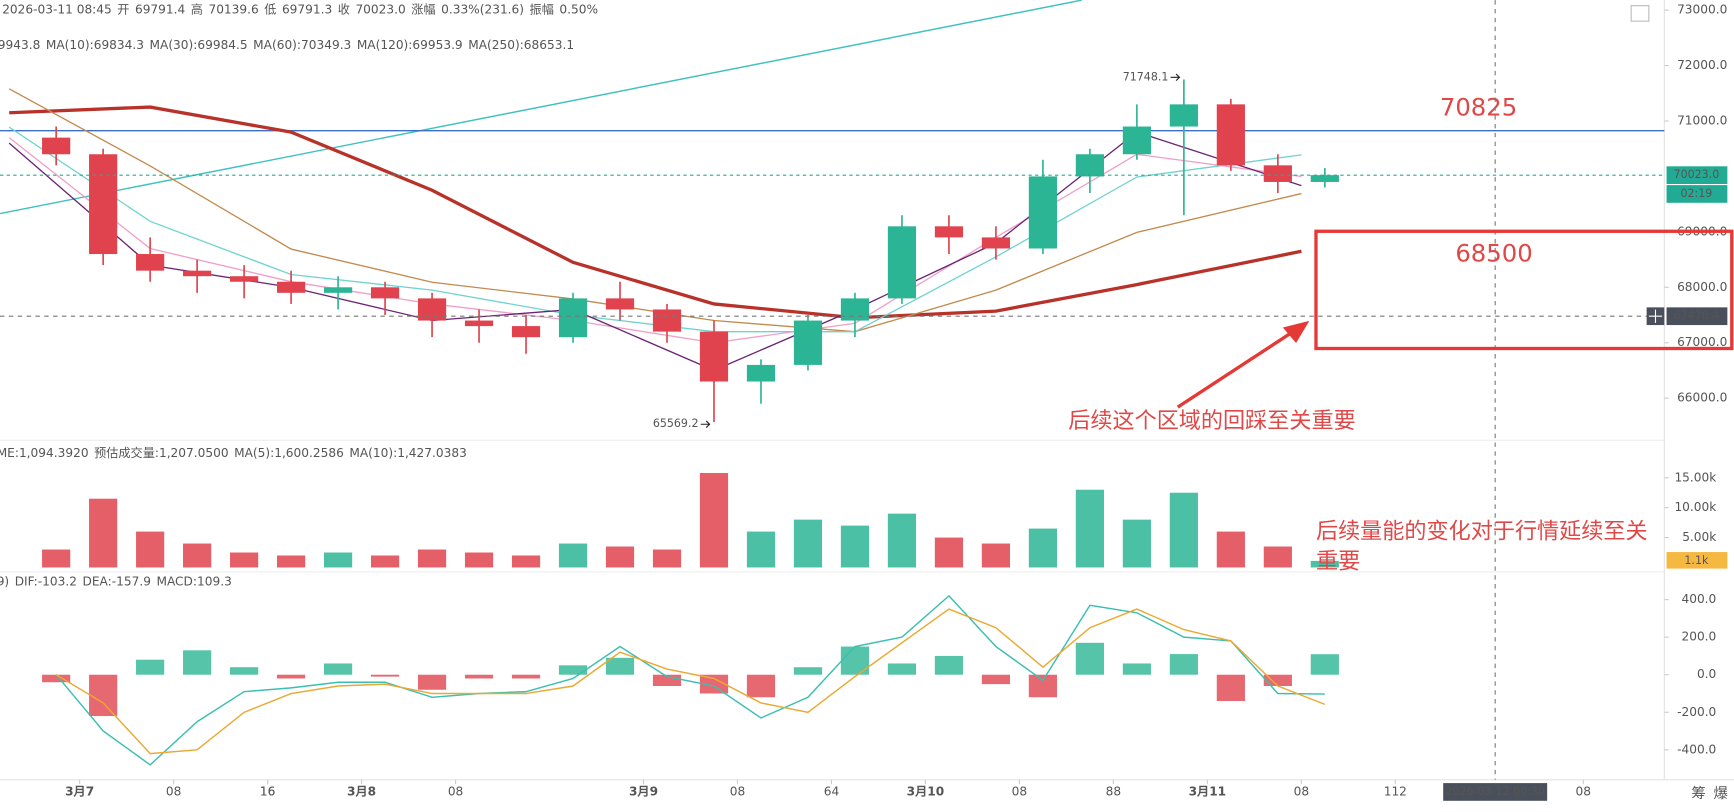 The width and height of the screenshot is (1734, 812). I want to click on y-tick-label: 200.0, so click(1698, 637).